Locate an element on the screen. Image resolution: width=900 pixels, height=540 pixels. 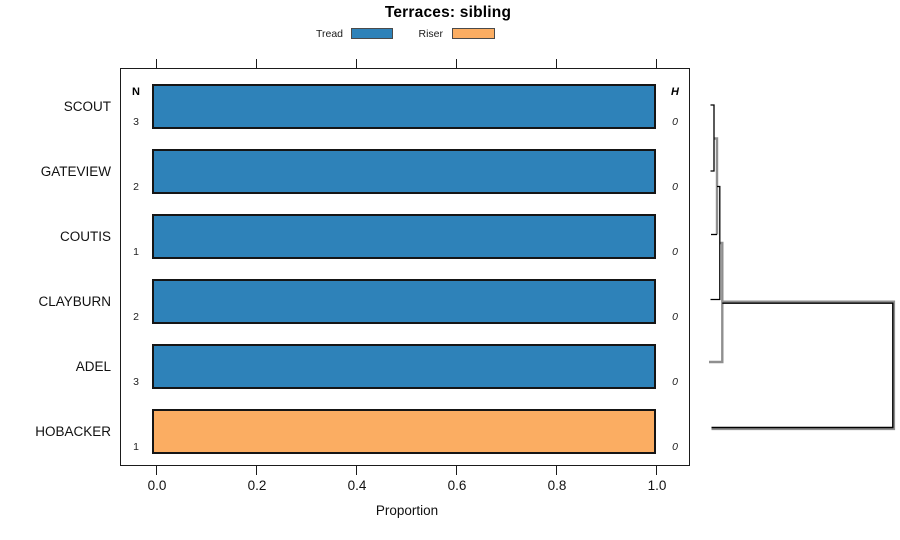
row-label-gateview: GATEVIEW is located at coordinates (75, 171).